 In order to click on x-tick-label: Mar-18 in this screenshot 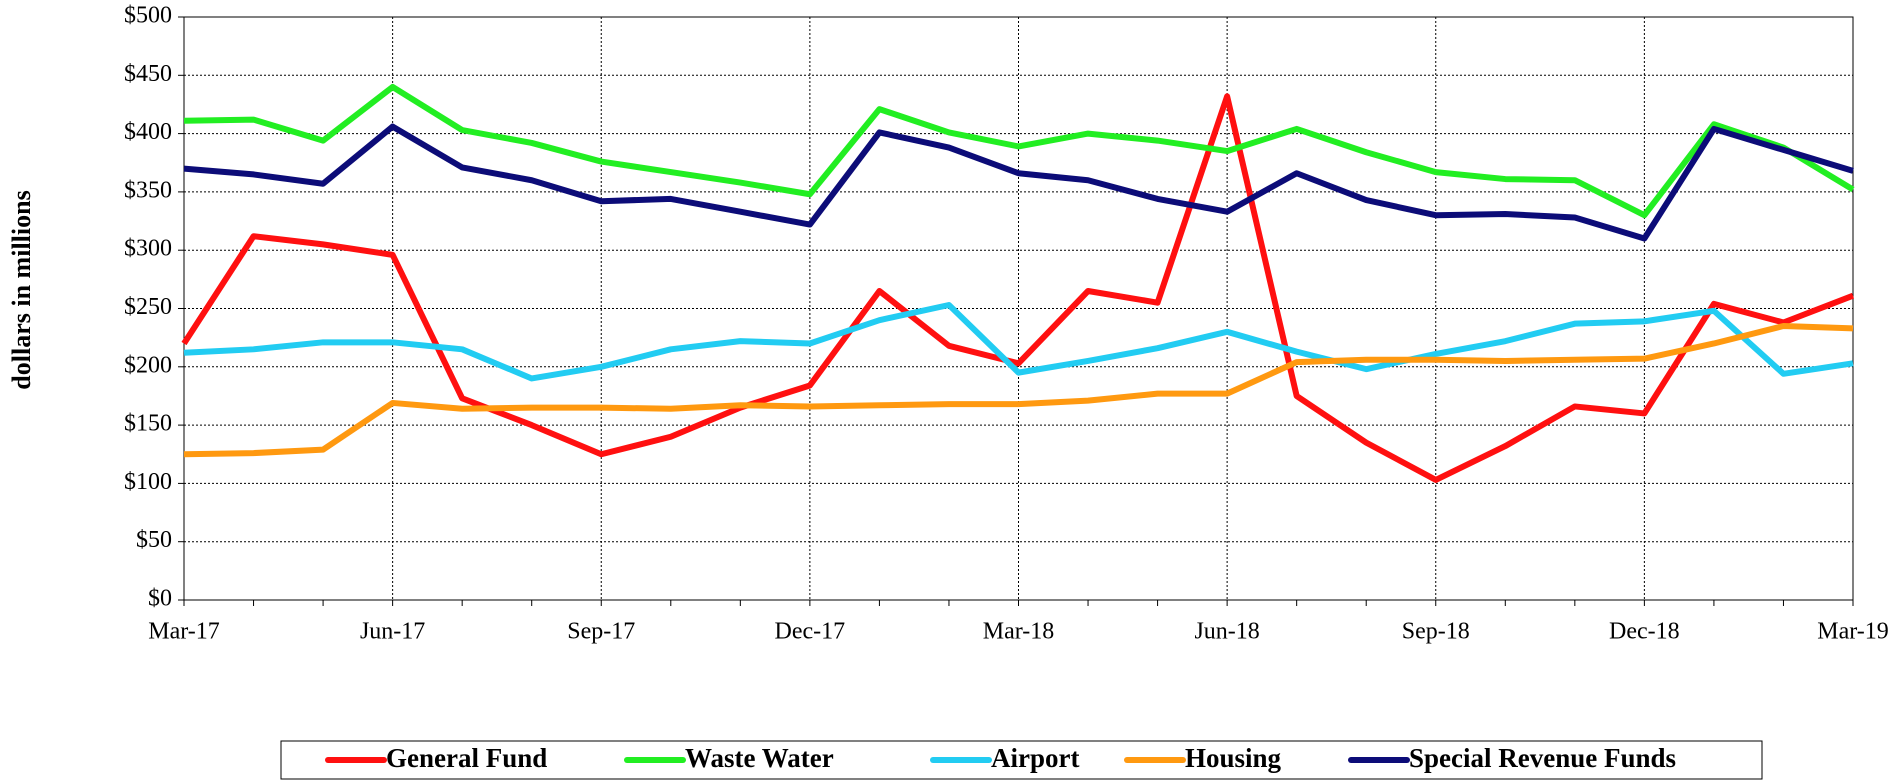, I will do `click(1019, 632)`.